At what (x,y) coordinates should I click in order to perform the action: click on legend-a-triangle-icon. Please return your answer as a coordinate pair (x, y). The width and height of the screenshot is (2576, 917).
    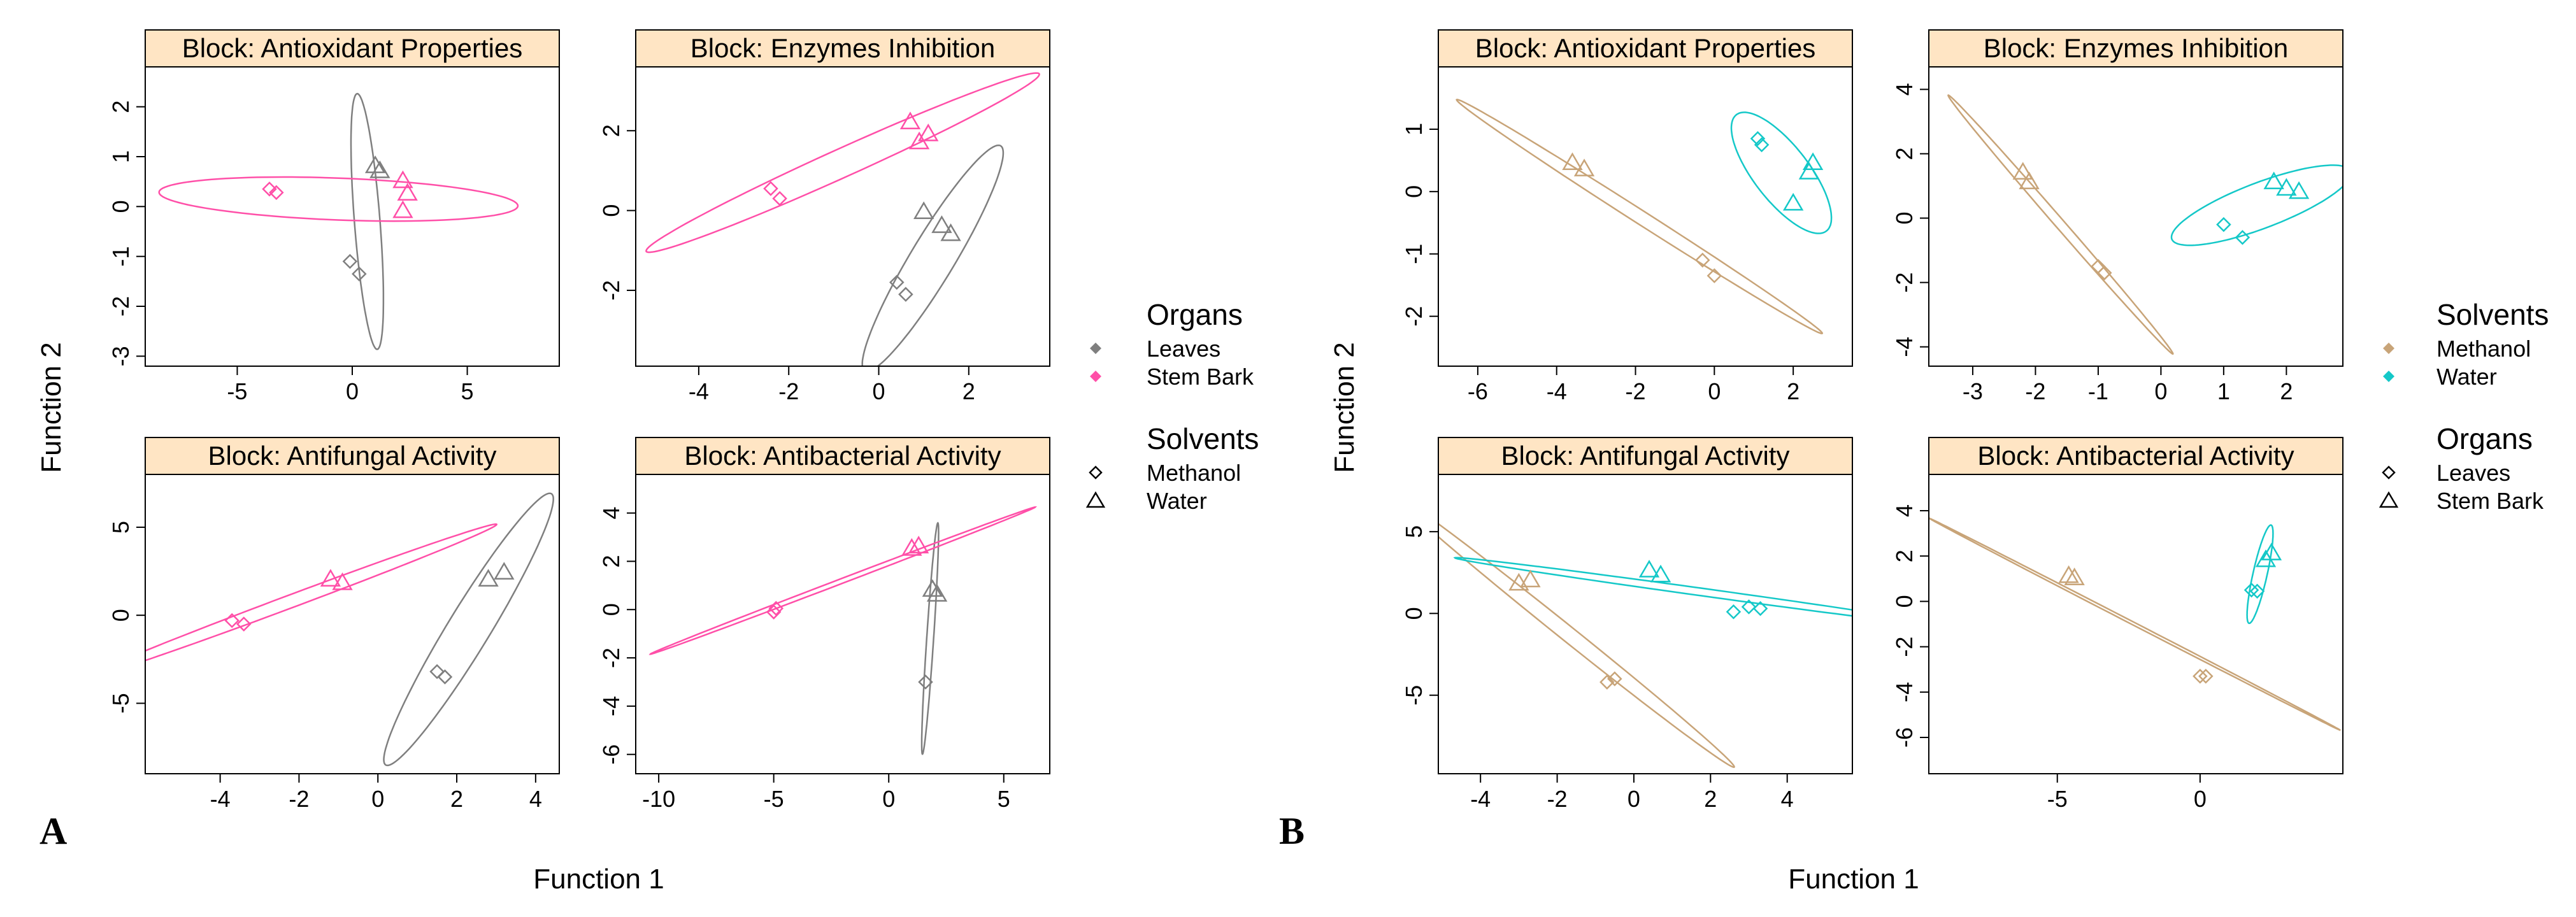
    Looking at the image, I should click on (1095, 499).